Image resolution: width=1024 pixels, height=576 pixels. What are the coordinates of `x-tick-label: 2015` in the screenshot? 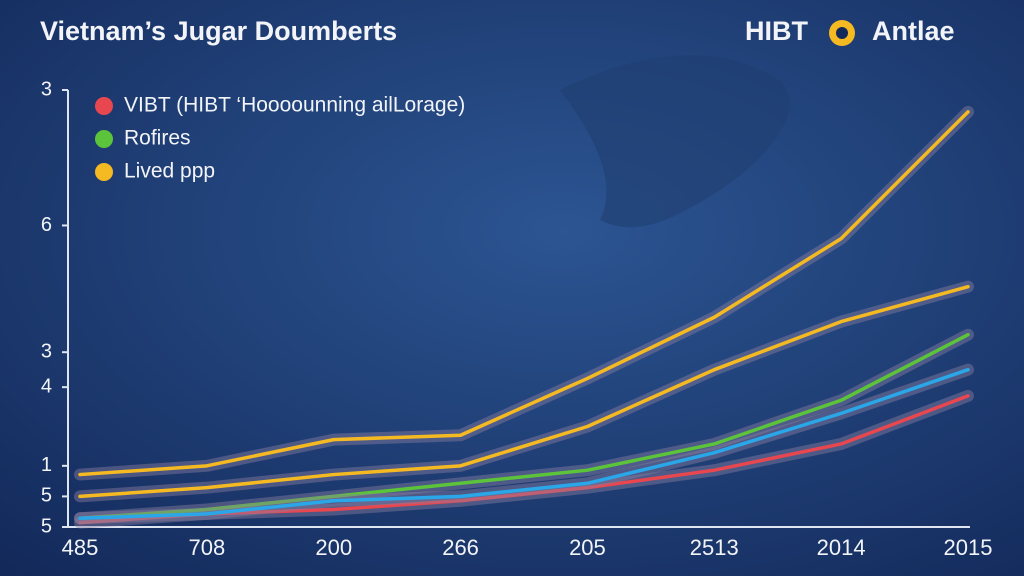 It's located at (968, 547).